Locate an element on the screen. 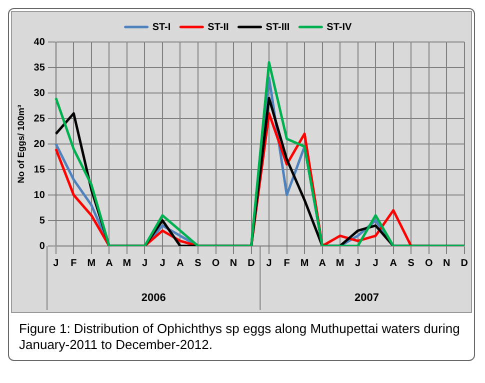  y-tick-label: 20 is located at coordinates (40, 144).